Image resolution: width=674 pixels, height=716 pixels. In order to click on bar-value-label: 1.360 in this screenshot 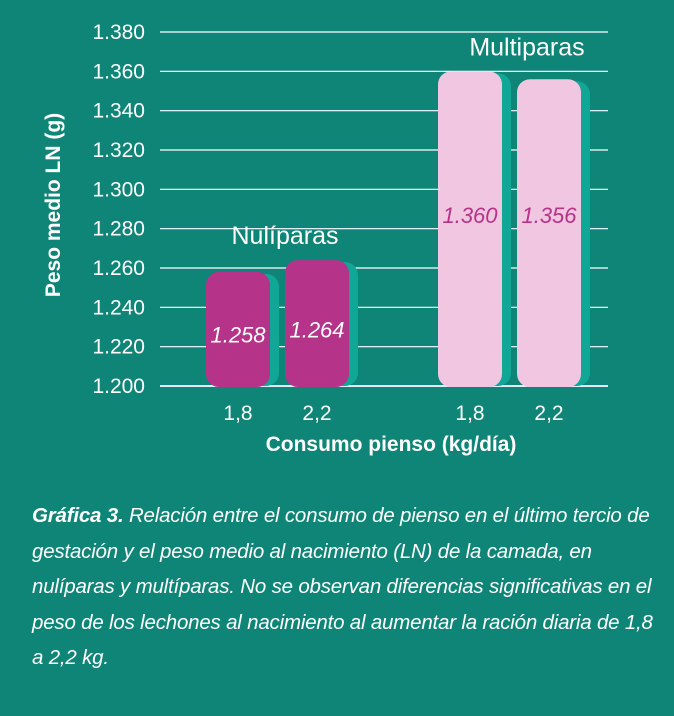, I will do `click(470, 215)`.